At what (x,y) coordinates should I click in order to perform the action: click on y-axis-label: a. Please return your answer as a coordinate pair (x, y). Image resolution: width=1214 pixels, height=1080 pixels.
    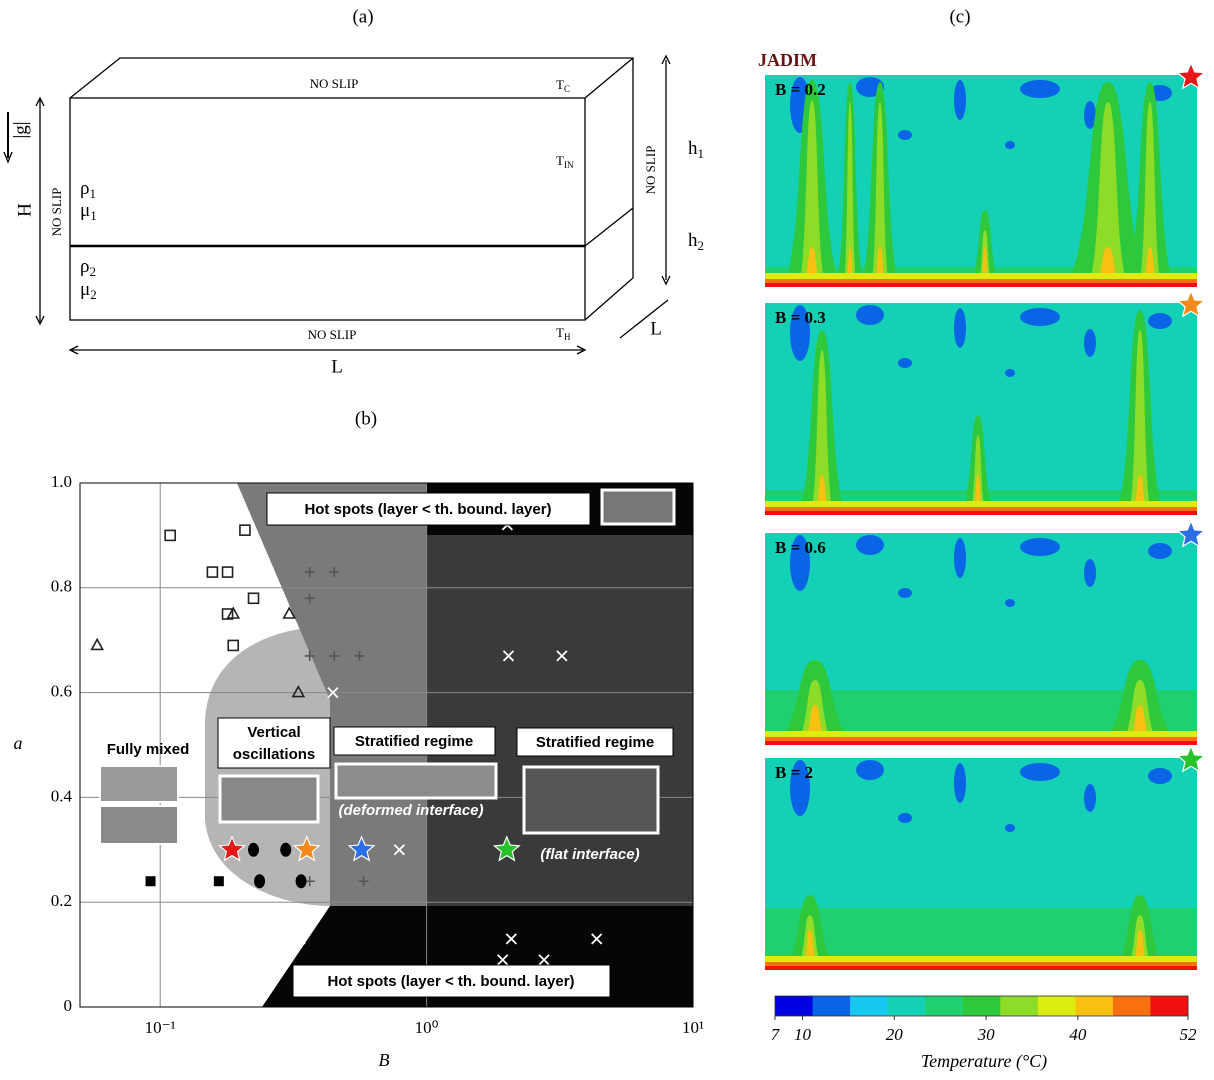
    Looking at the image, I should click on (18, 743).